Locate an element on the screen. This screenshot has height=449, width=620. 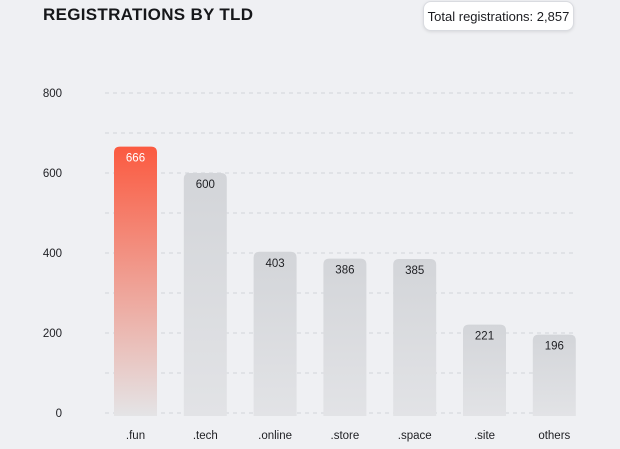
y-tick-label: 600 is located at coordinates (52, 174).